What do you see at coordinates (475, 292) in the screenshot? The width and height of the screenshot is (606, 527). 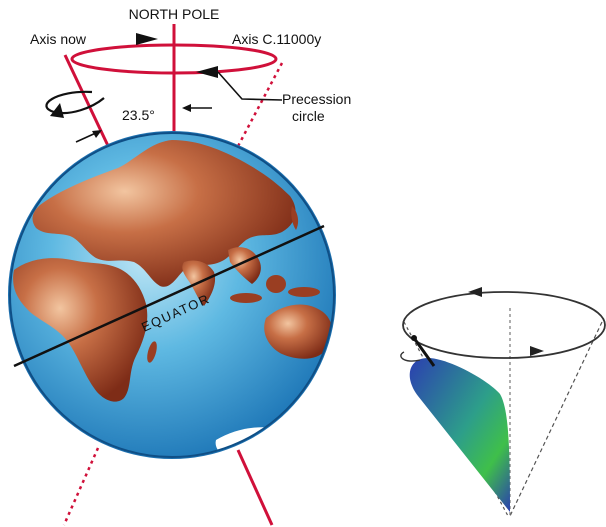 I see `top-arrow-upper-icon` at bounding box center [475, 292].